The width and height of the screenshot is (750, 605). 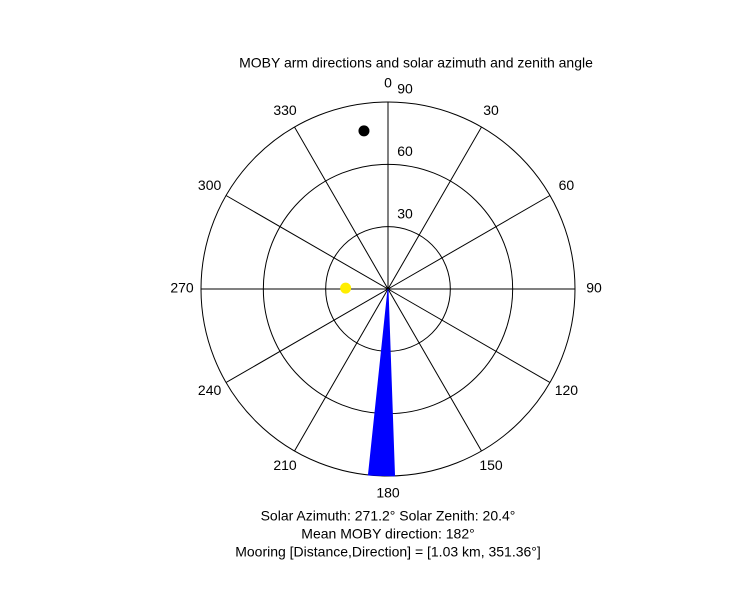 What do you see at coordinates (210, 185) in the screenshot?
I see `theta-tick-label: 300` at bounding box center [210, 185].